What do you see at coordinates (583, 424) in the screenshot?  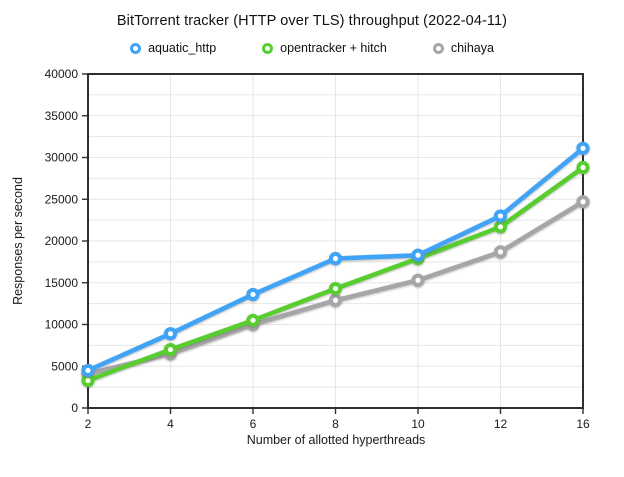 I see `x-tick-label: 16` at bounding box center [583, 424].